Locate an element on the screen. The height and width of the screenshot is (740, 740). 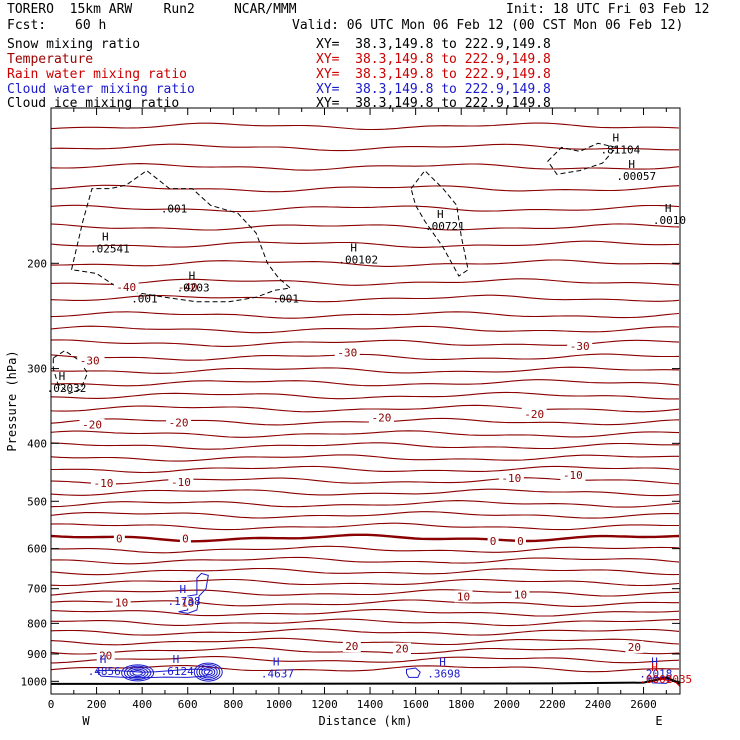
east-label: E is located at coordinates (658, 721).